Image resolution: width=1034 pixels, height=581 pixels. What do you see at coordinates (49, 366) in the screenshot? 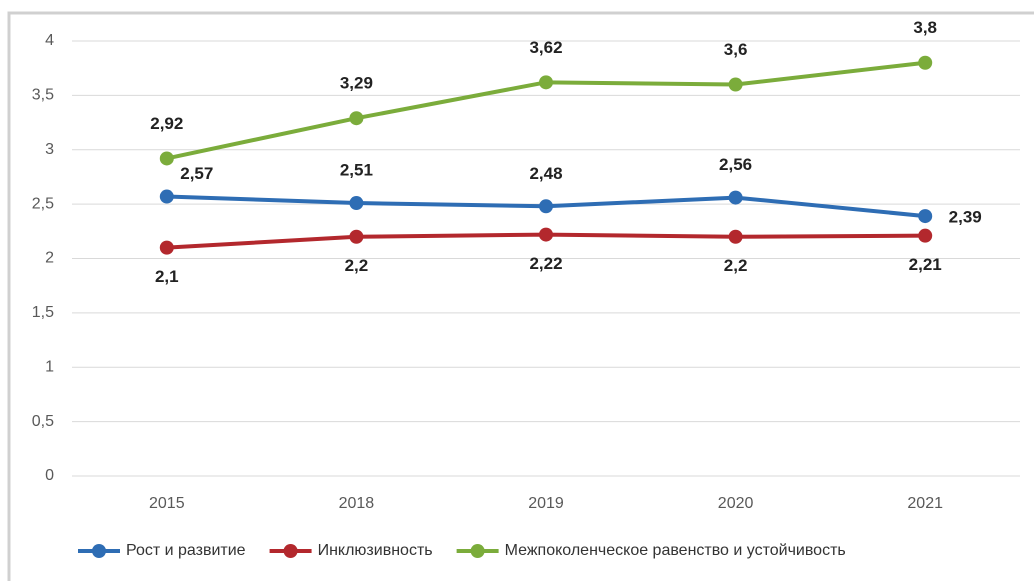
I see `y-tick-label: 1` at bounding box center [49, 366].